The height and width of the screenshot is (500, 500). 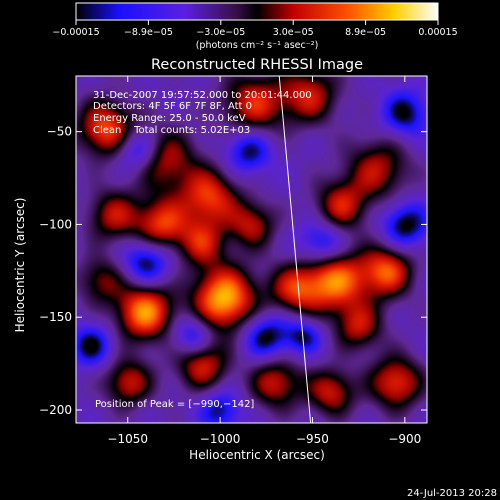 I want to click on y-tick-label: −200, so click(x=55, y=410).